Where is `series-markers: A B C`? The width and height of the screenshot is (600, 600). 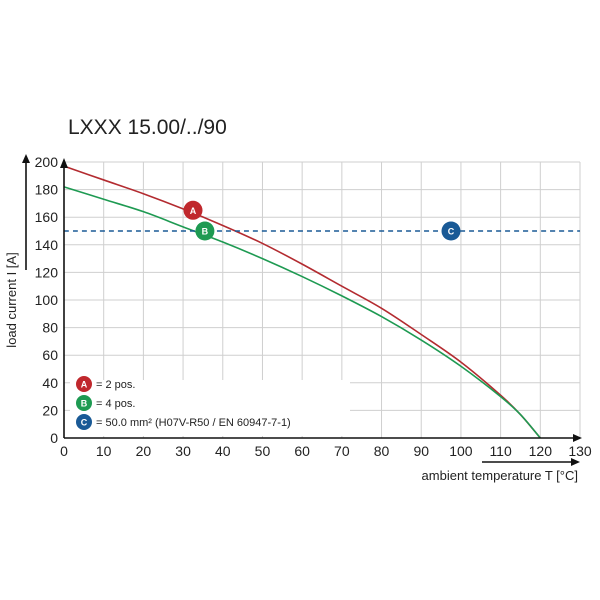 series-markers: A B C is located at coordinates (322, 220).